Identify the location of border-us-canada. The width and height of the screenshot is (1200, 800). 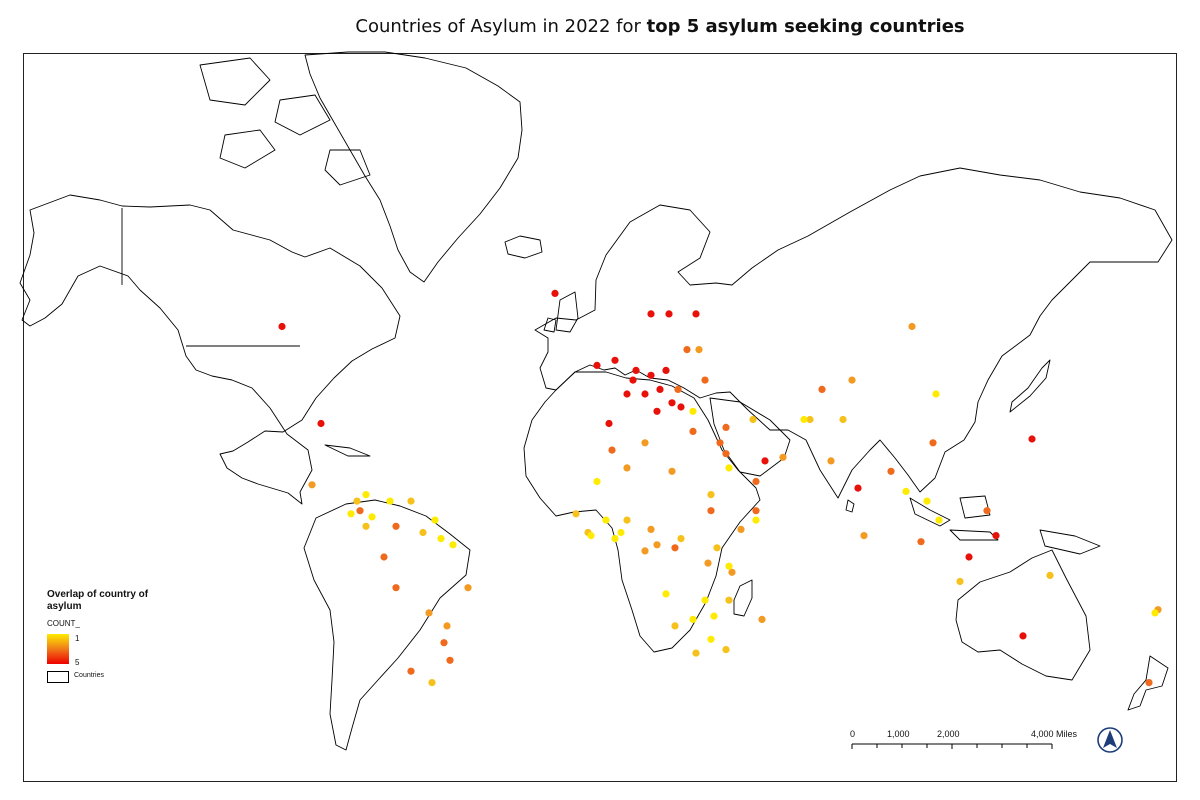
(210, 277).